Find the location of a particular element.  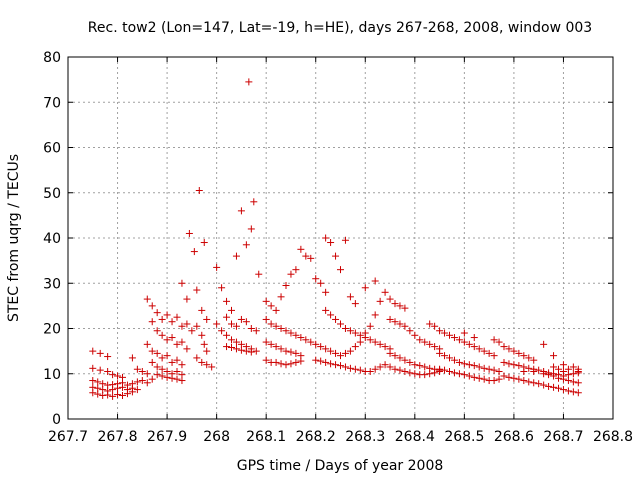

x-tick-label: 267.7 is located at coordinates (68, 437).